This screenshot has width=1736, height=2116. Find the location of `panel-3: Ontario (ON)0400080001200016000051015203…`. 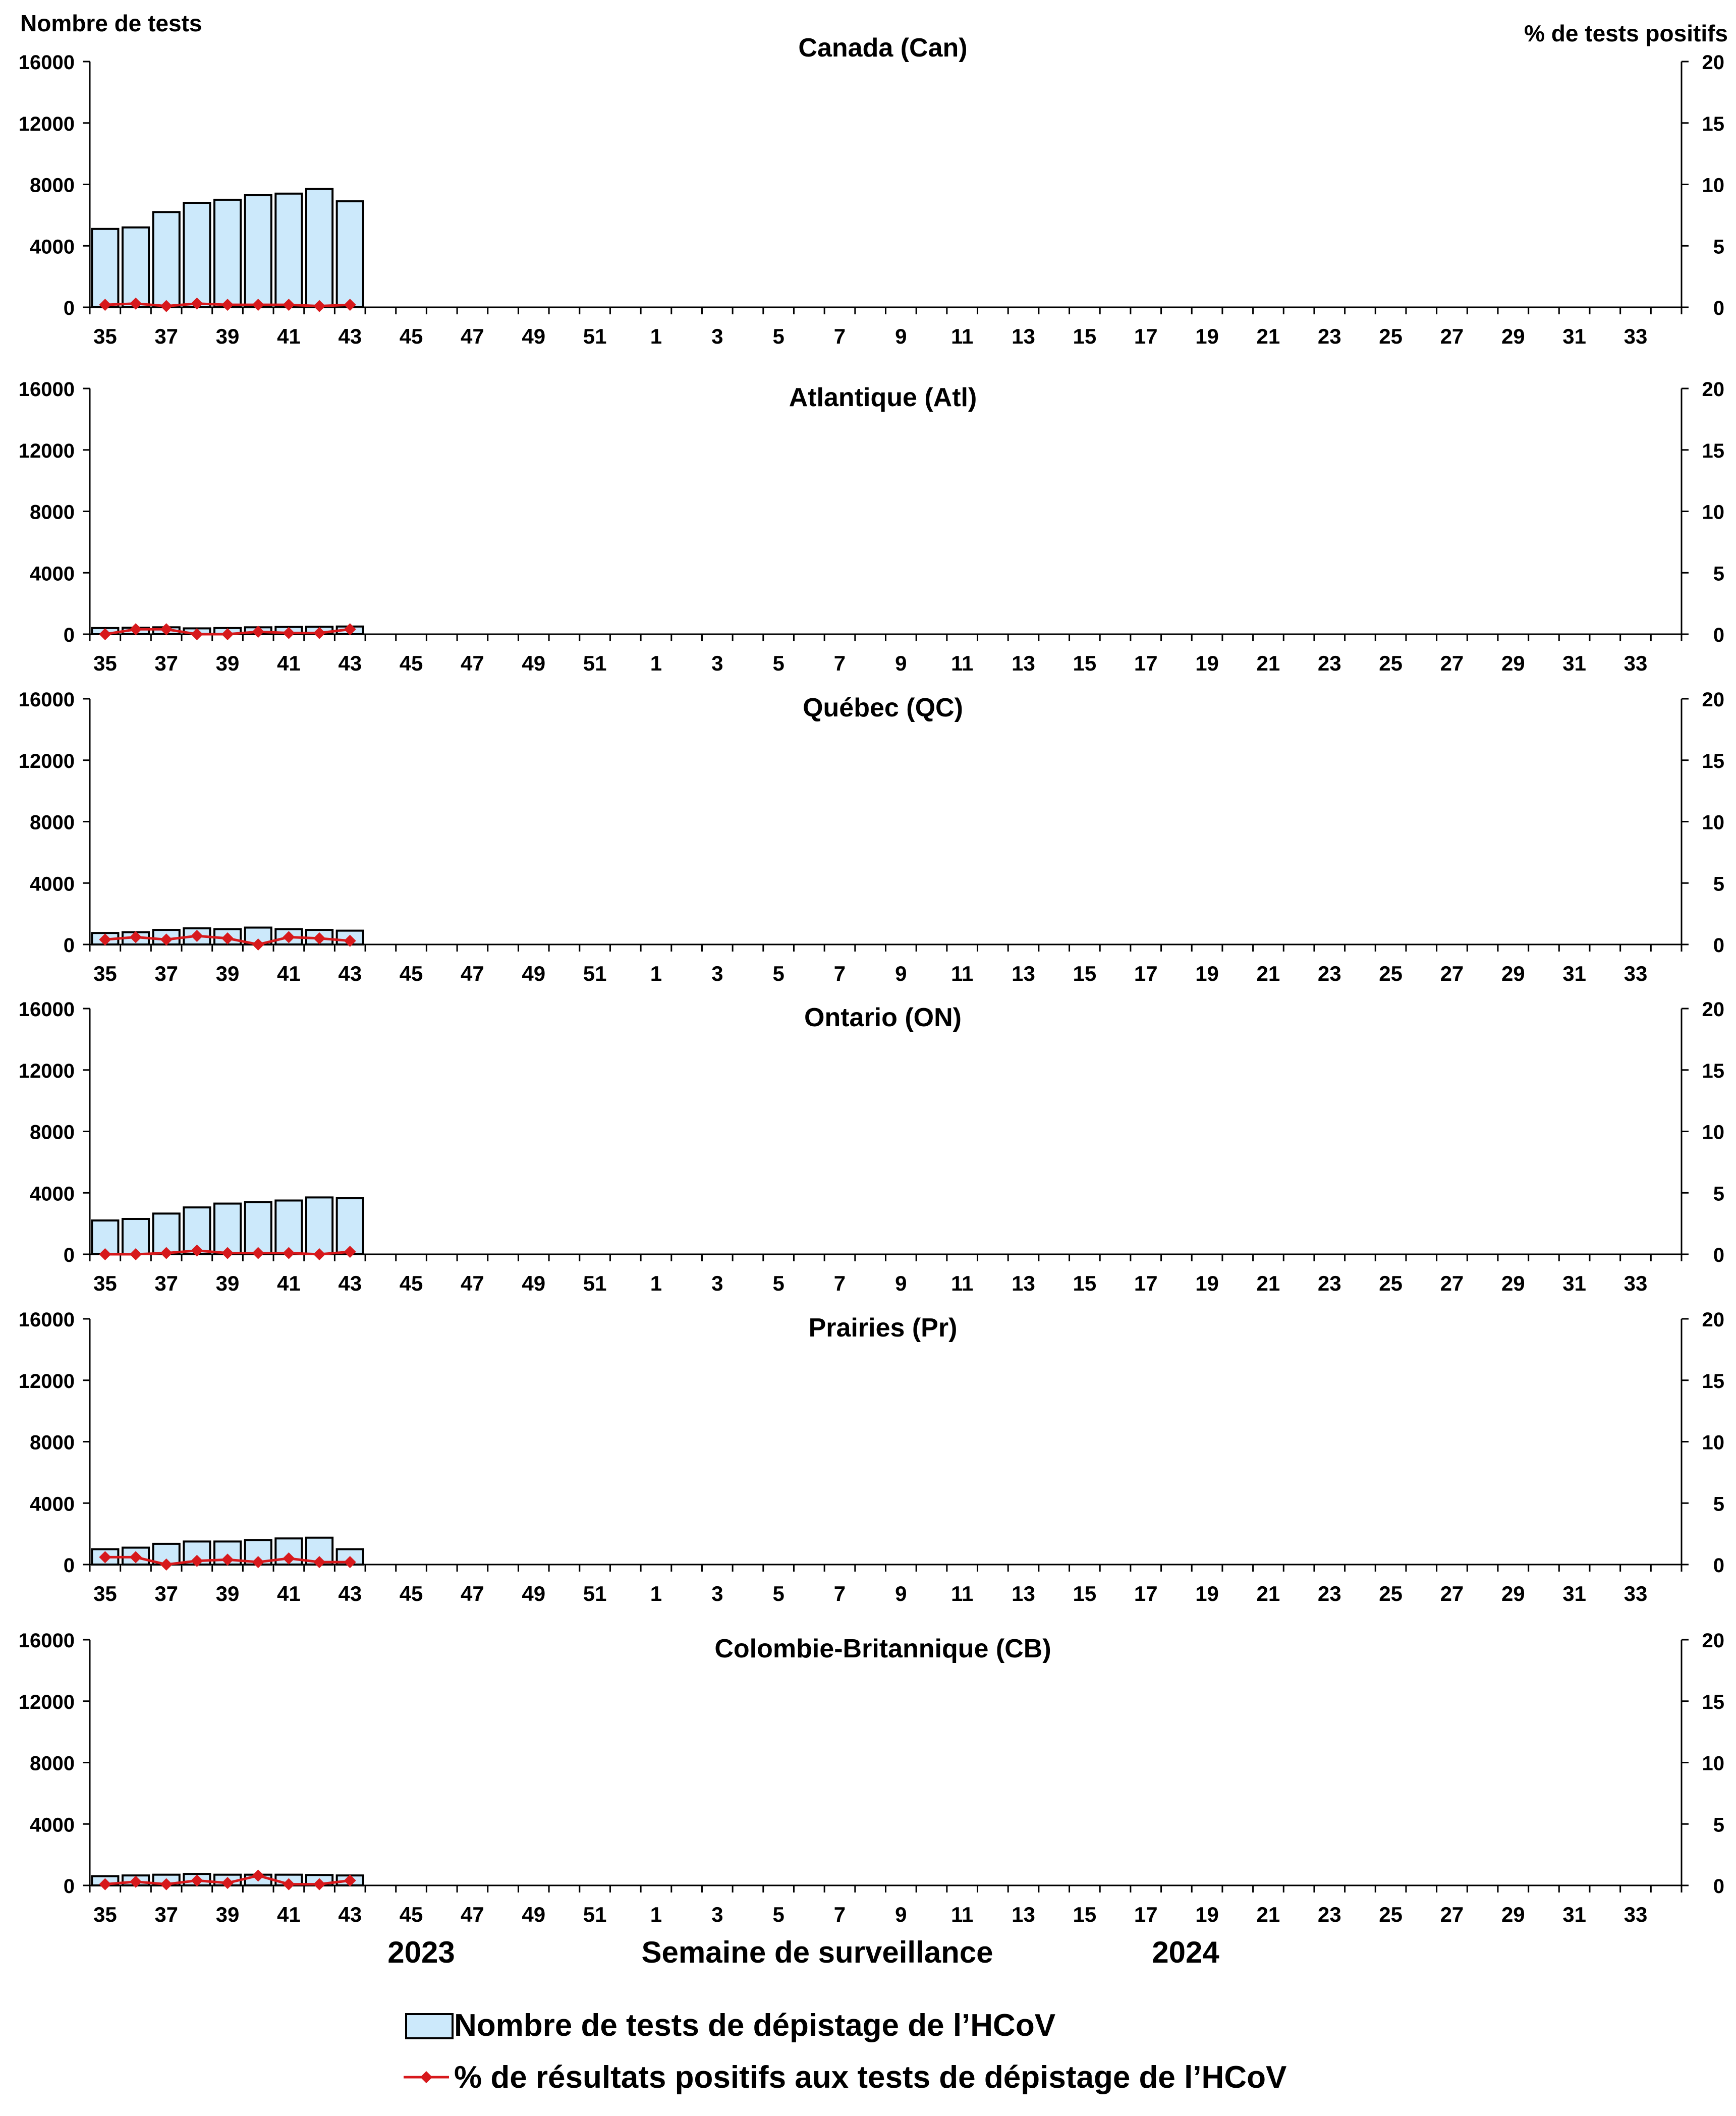

panel-3: Ontario (ON)0400080001200016000051015203… is located at coordinates (871, 1146).